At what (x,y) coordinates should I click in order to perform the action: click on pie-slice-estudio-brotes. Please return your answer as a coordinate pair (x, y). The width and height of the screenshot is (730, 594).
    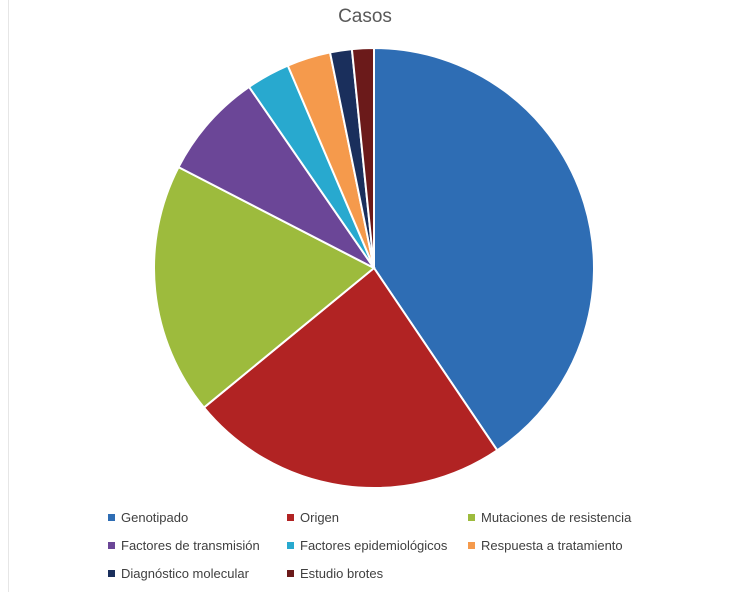
    Looking at the image, I should click on (362, 157).